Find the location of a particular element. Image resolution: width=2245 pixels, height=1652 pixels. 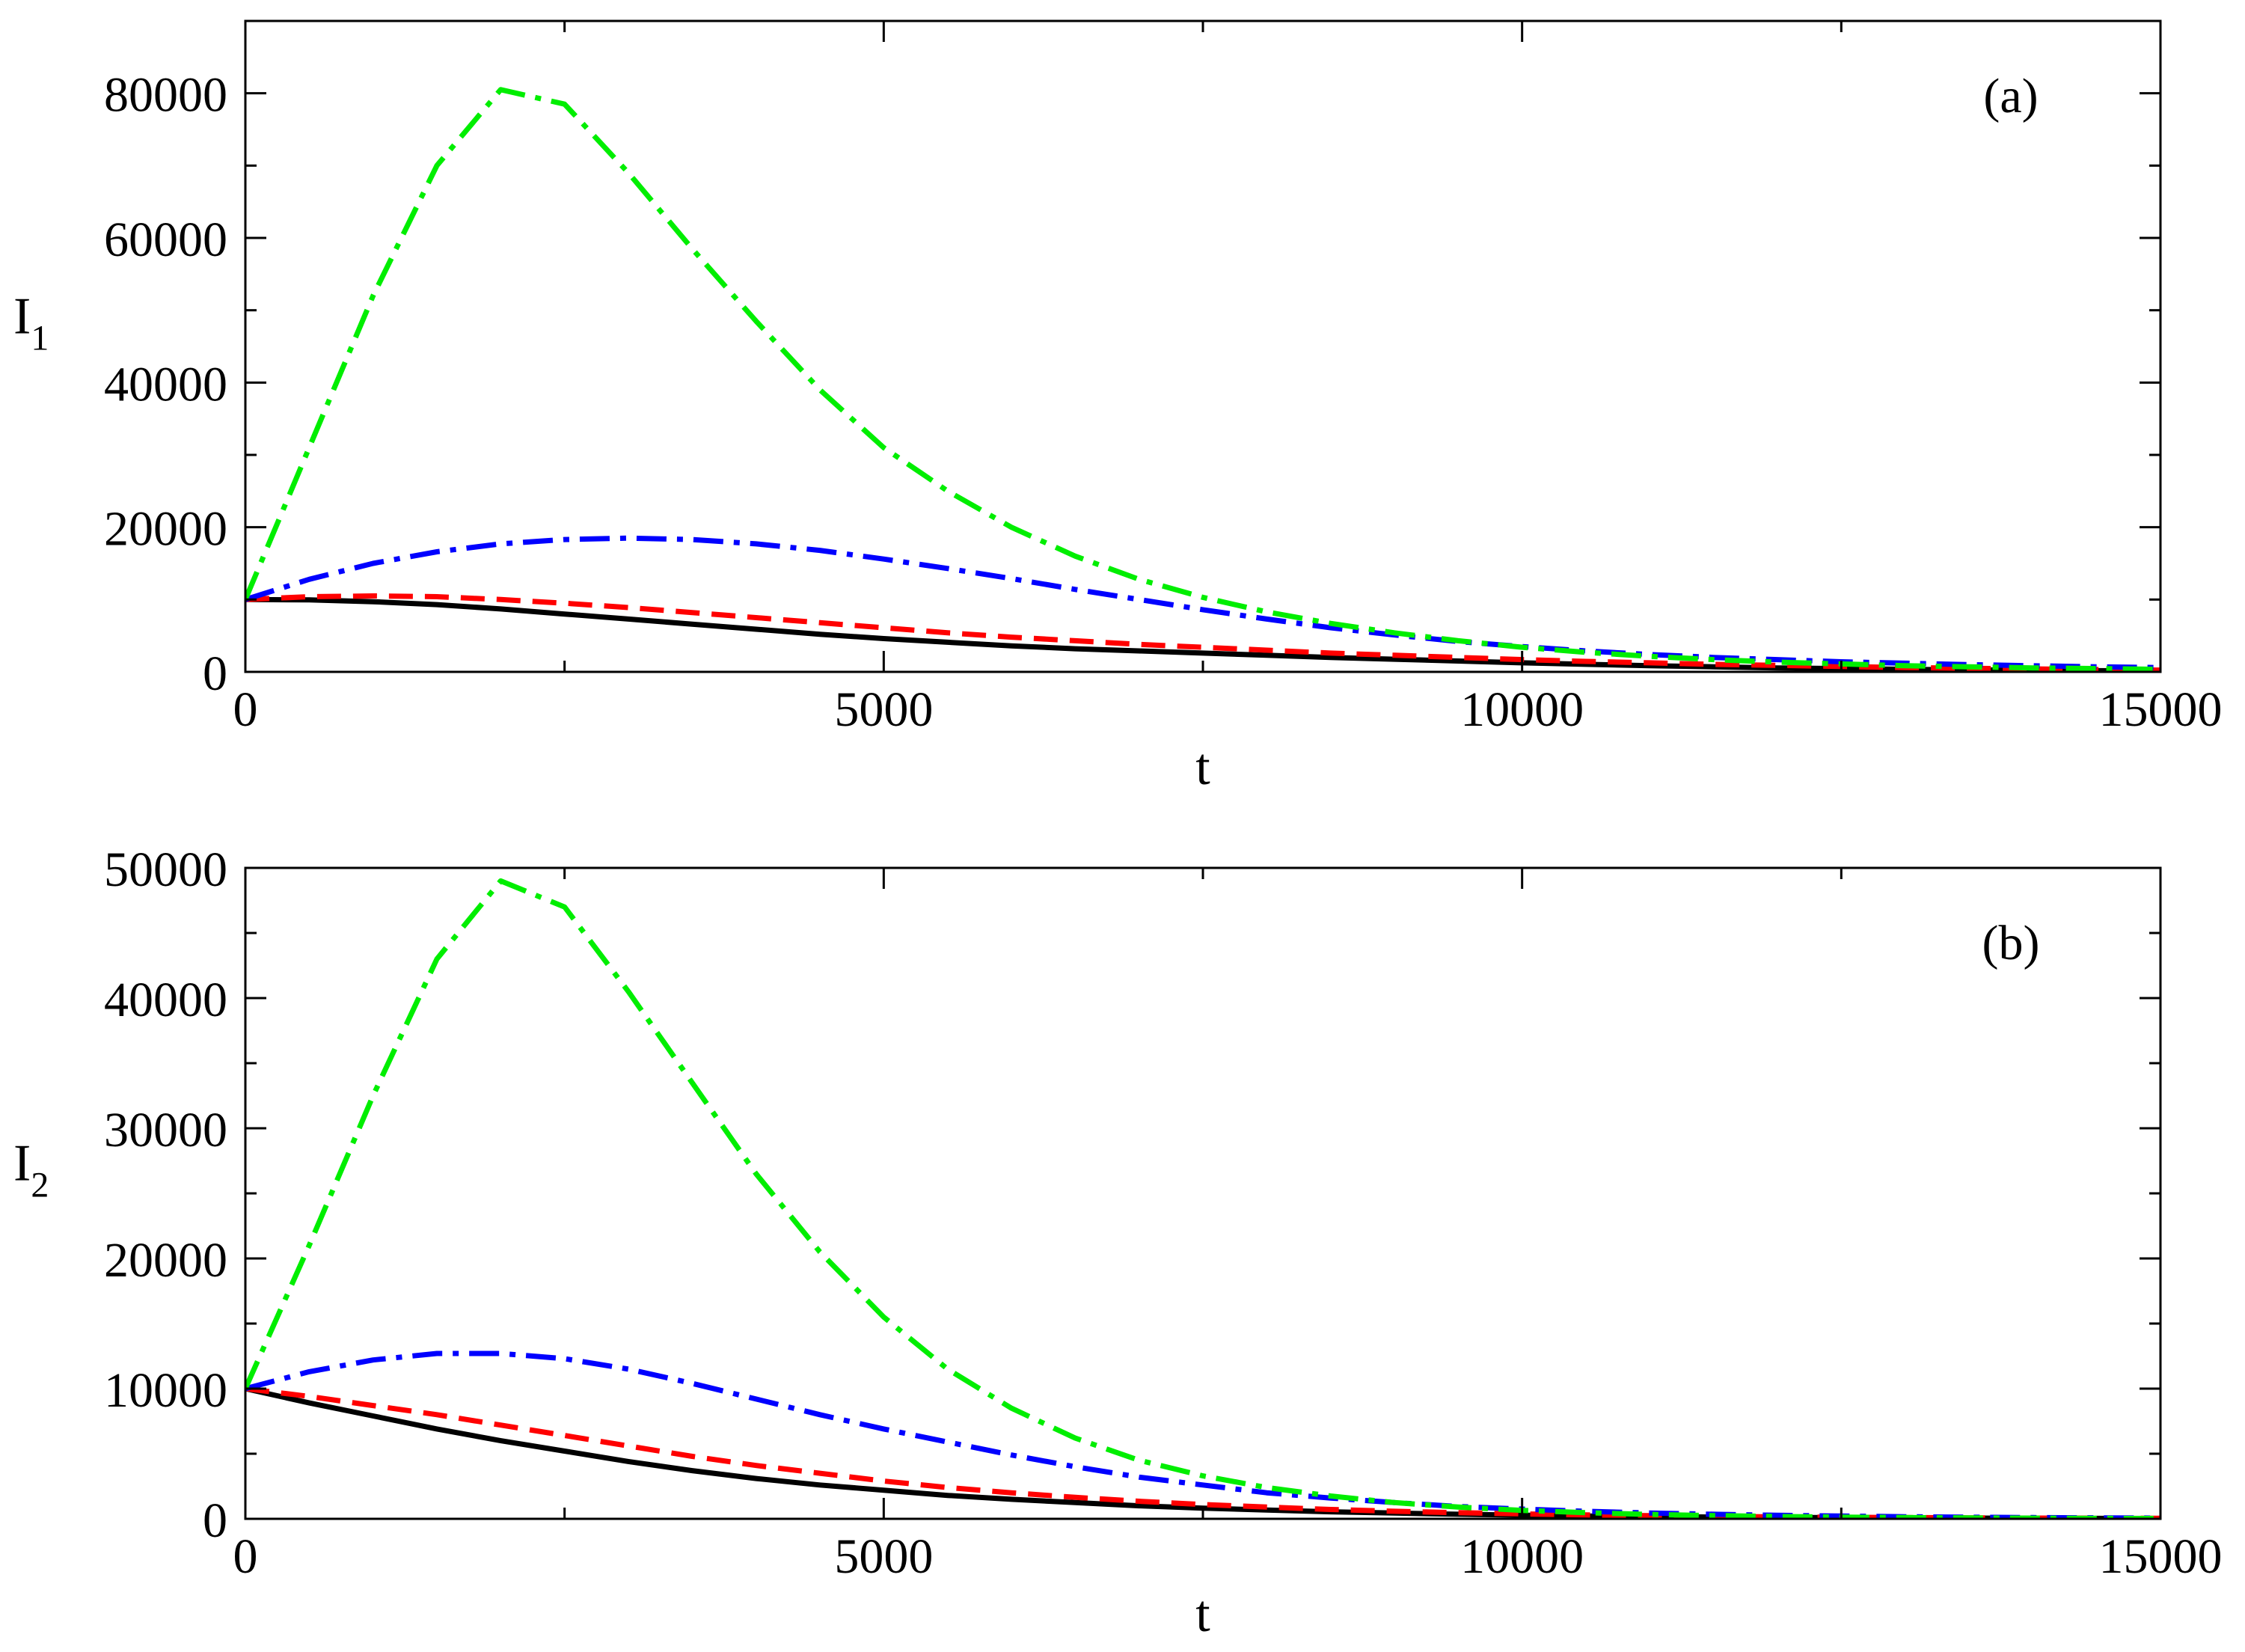

y-tick-label: 60000 is located at coordinates (165, 239).